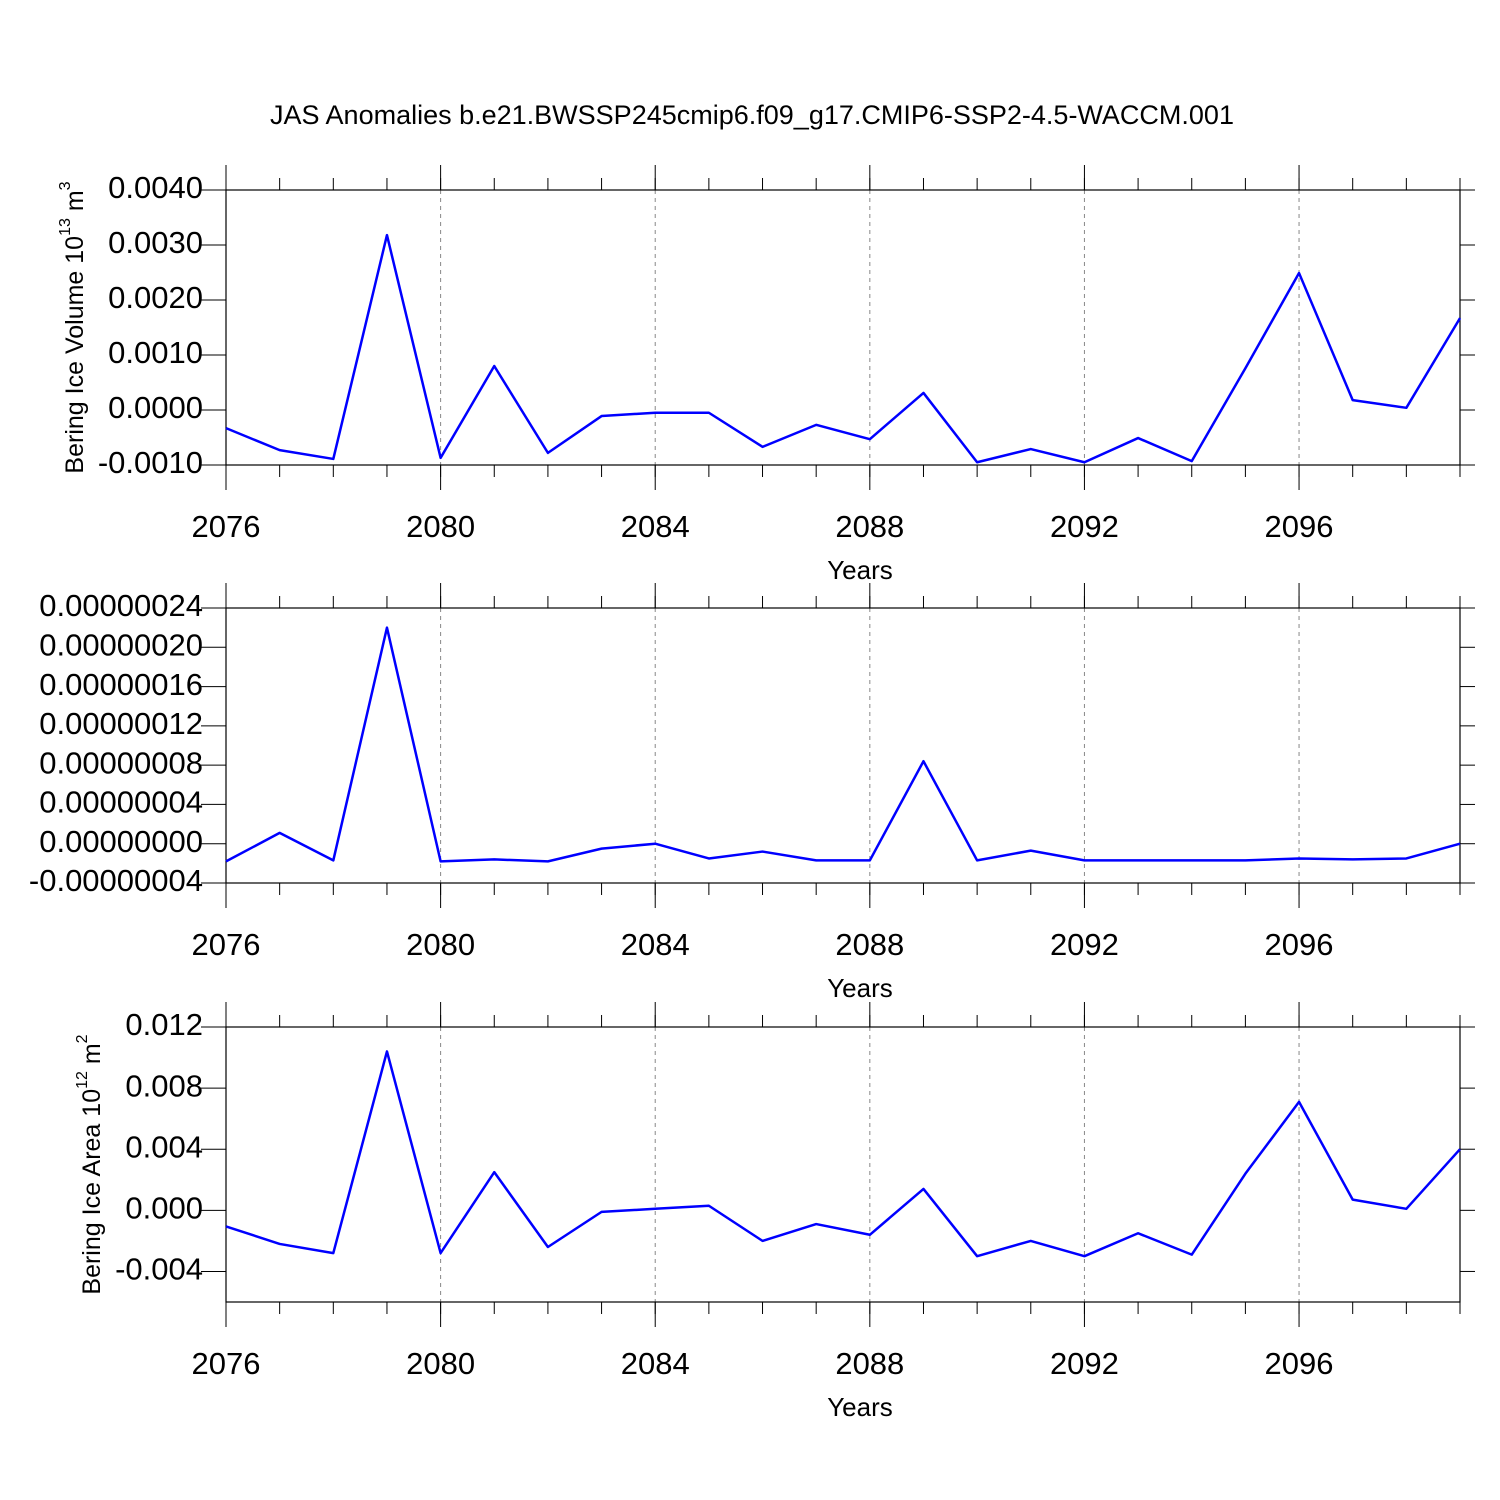 The image size is (1500, 1500). Describe the element at coordinates (155, 407) in the screenshot. I see `y-tick-label: 0.0000` at that location.